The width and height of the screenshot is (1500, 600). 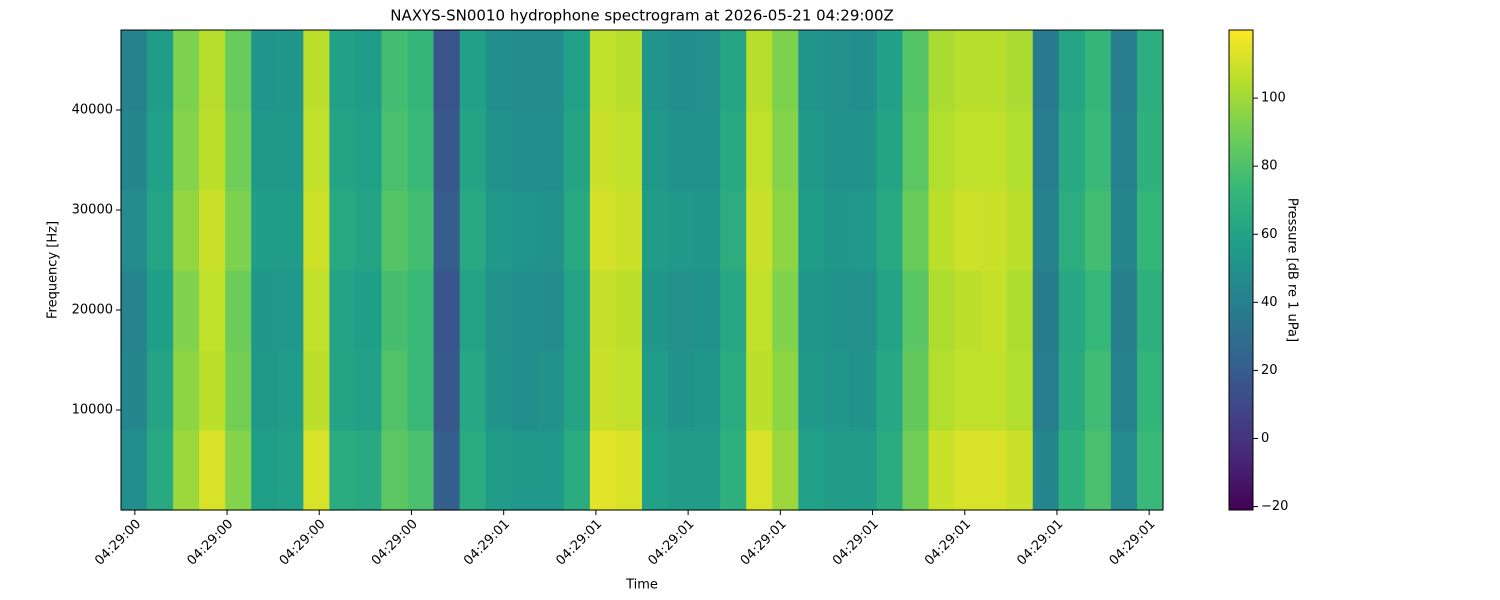 What do you see at coordinates (641, 585) in the screenshot?
I see `x-axis-label: Time` at bounding box center [641, 585].